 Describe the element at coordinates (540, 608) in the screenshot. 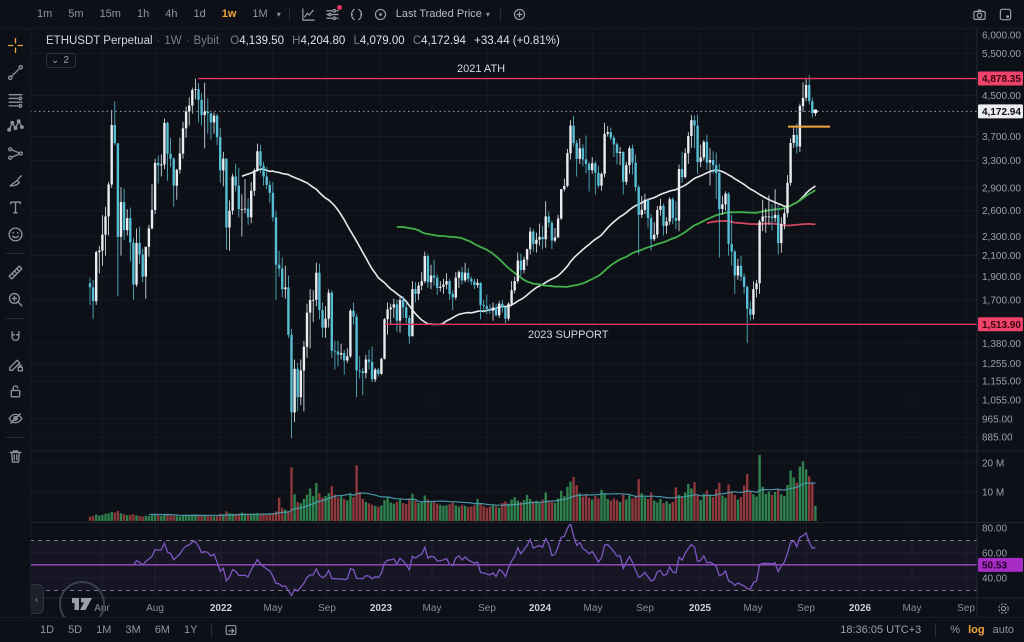

I see `svg-text: 2024` at that location.